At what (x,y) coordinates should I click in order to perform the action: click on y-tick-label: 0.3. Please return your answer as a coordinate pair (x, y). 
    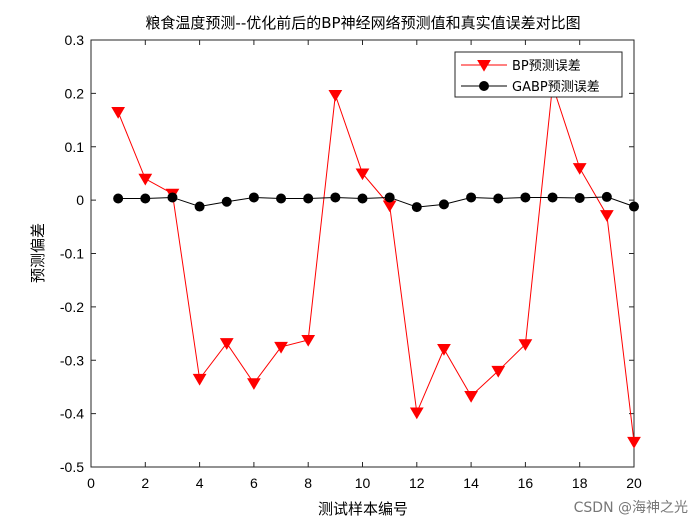
    Looking at the image, I should click on (75, 40).